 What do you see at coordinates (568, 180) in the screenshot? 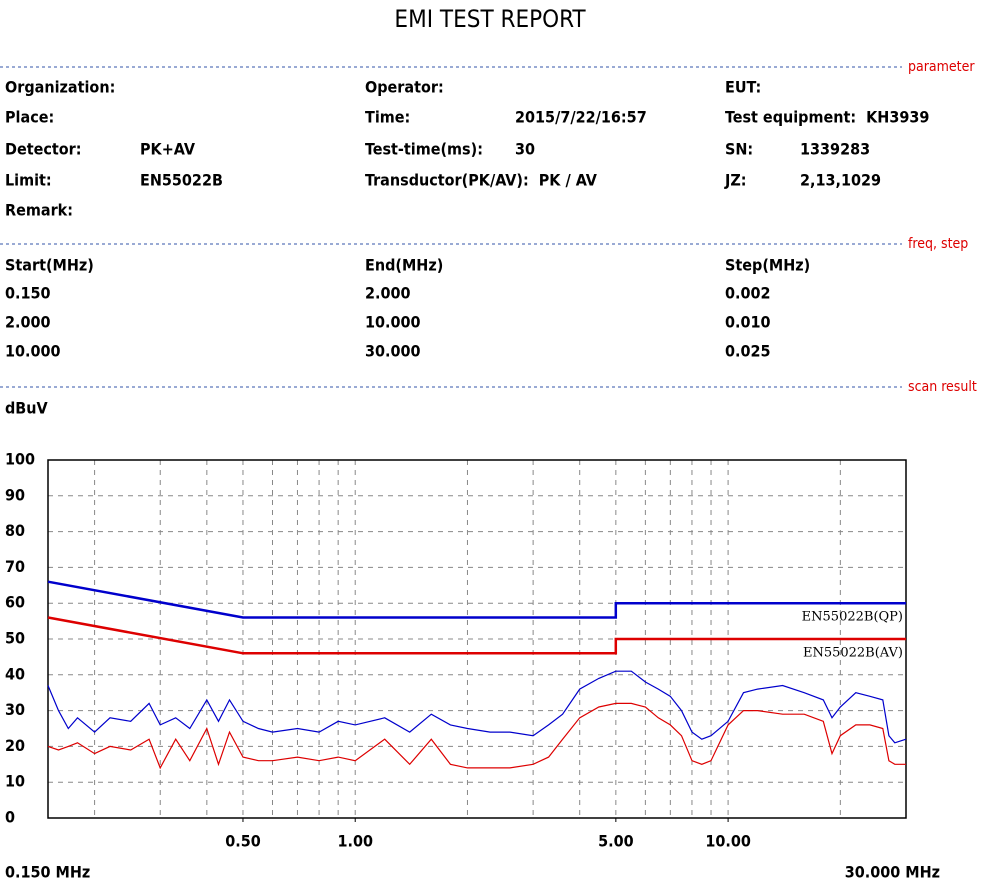
I see `field-value: PK / AV` at bounding box center [568, 180].